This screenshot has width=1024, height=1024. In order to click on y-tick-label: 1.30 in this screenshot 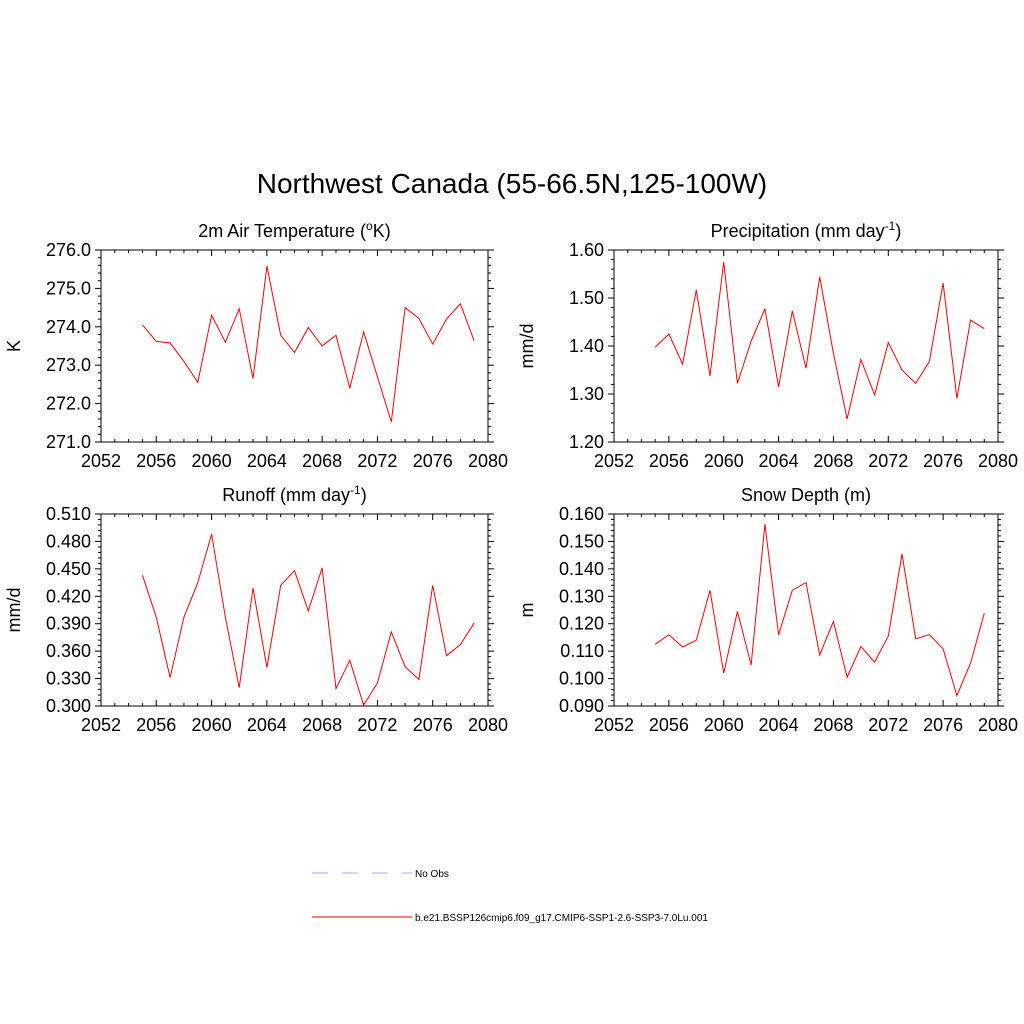, I will do `click(586, 394)`.